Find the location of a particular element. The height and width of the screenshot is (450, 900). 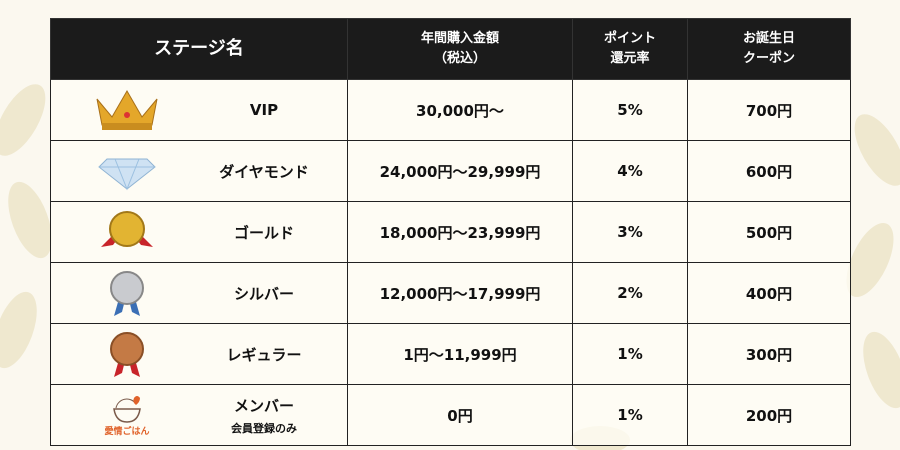

table-row: 愛情ごはん メンバー会員登録のみ 0円 1% 200円 is located at coordinates (450, 415).